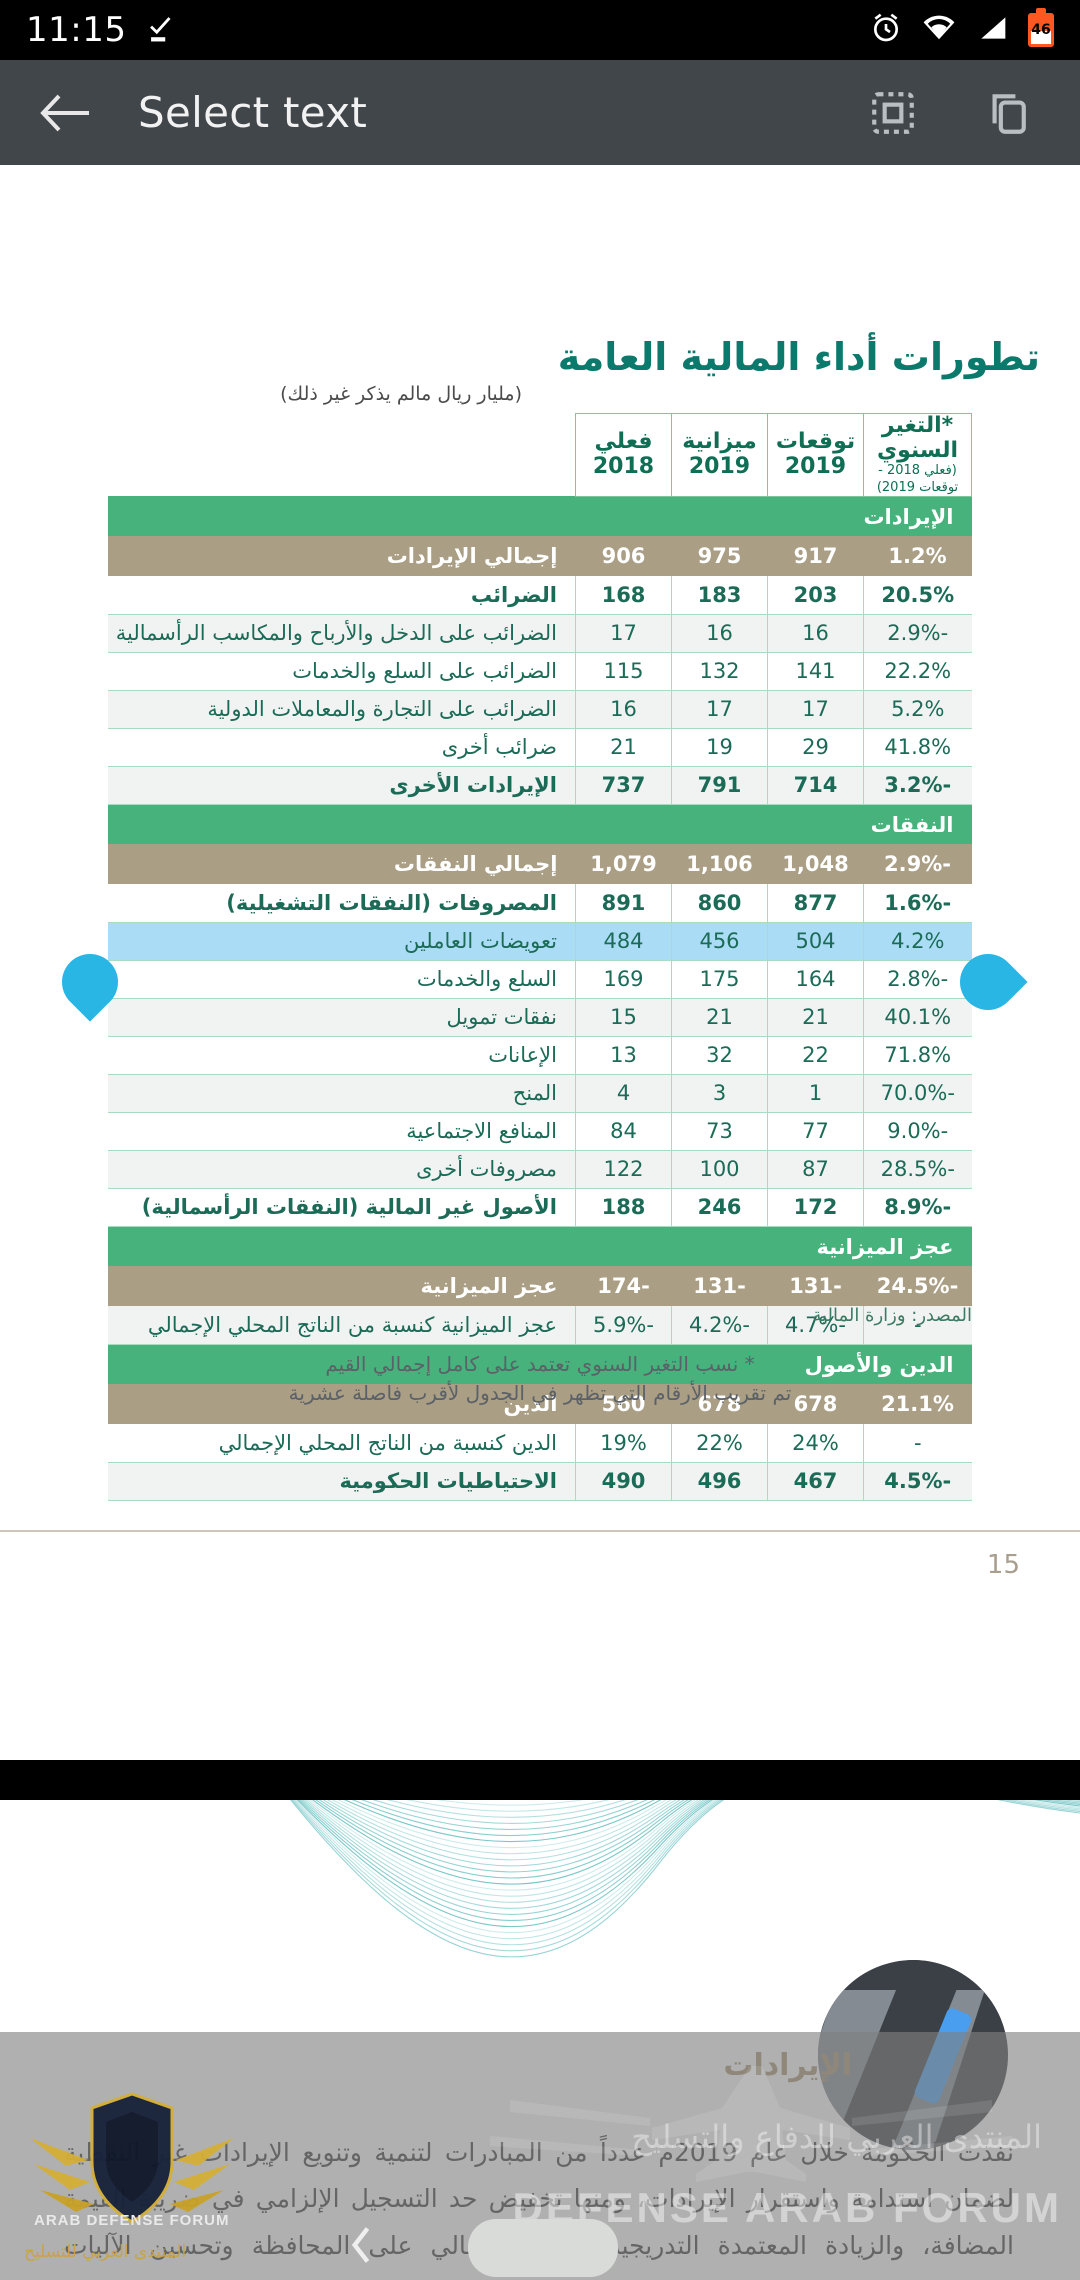 This screenshot has width=1080, height=2280. What do you see at coordinates (540, 747) in the screenshot?
I see `table-row: 41.8% 29 19 21 ضرائب أخرى` at bounding box center [540, 747].